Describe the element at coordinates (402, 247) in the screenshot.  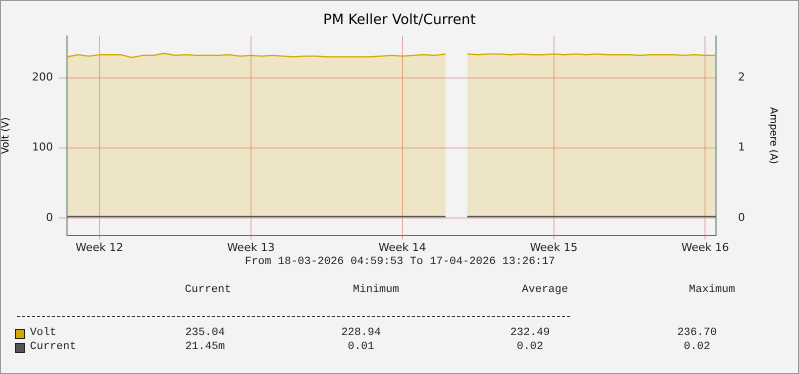
I see `x-tick-label: Week 14` at that location.